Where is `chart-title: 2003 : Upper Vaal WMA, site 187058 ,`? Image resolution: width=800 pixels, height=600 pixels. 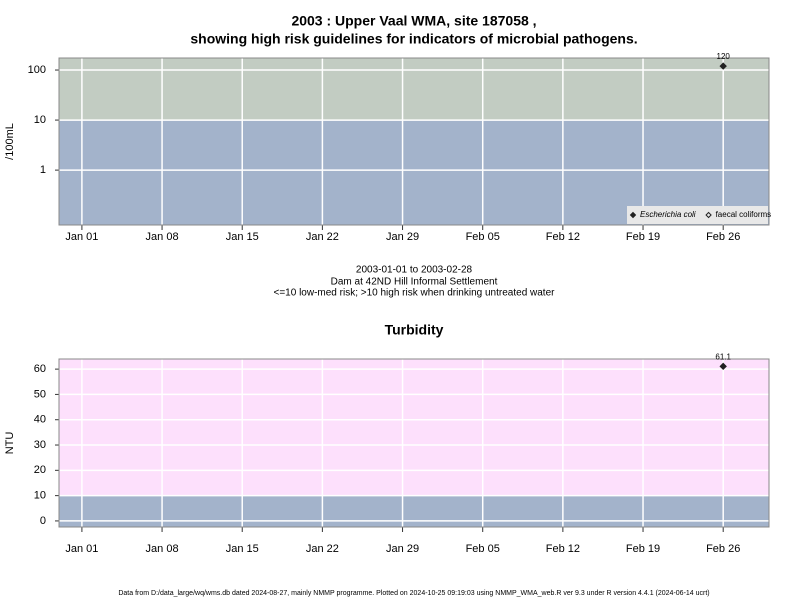 chart-title: 2003 : Upper Vaal WMA, site 187058 , is located at coordinates (413, 21).